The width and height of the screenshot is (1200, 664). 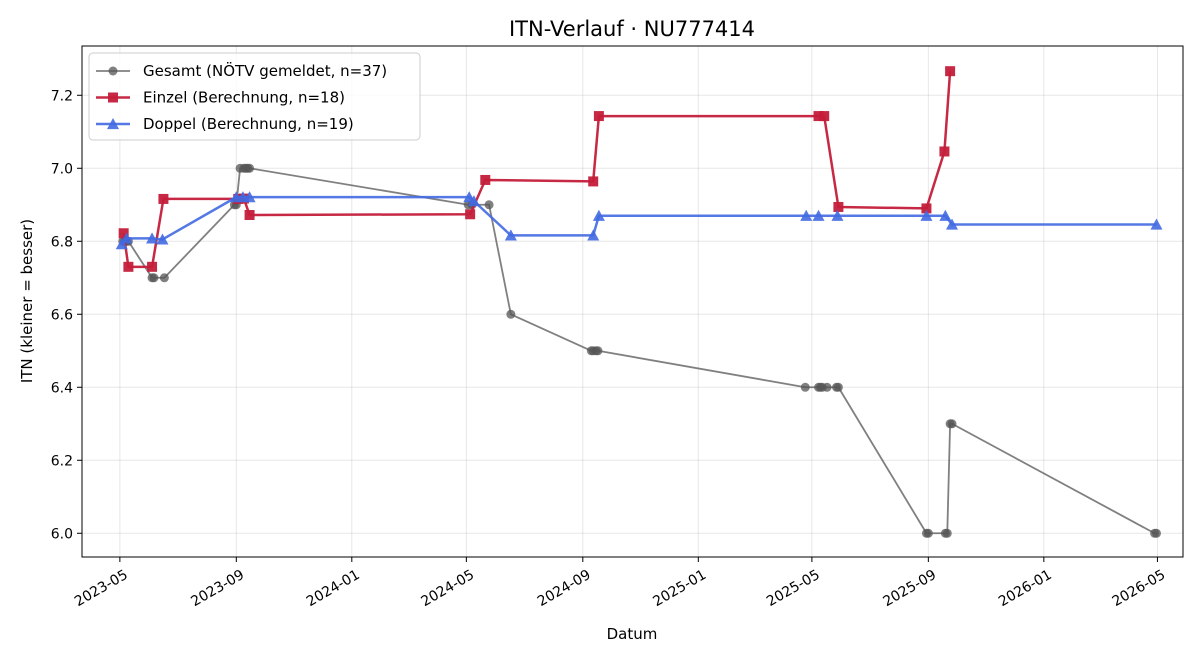 I want to click on y-tick-label: 6.4, so click(x=62, y=388).